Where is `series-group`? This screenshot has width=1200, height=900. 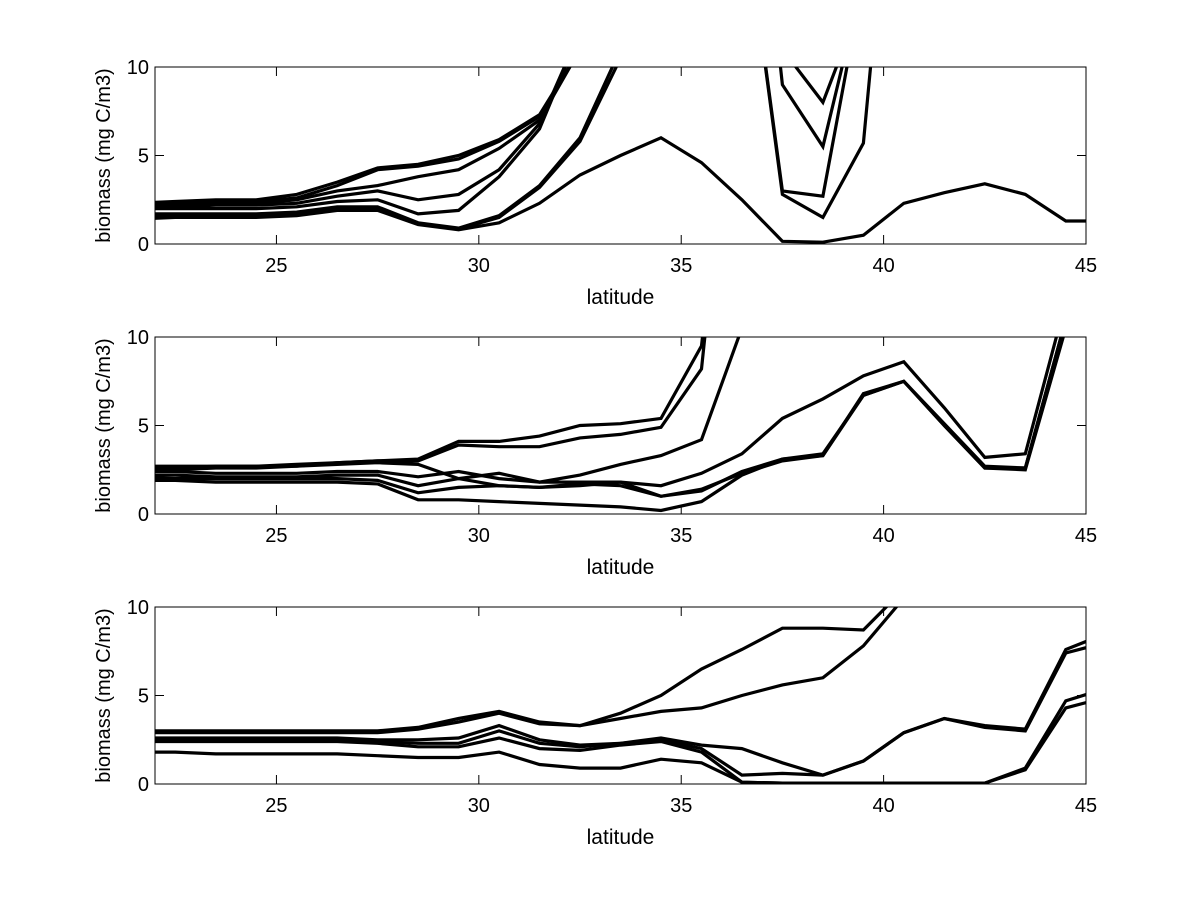 series-group is located at coordinates (610, 425).